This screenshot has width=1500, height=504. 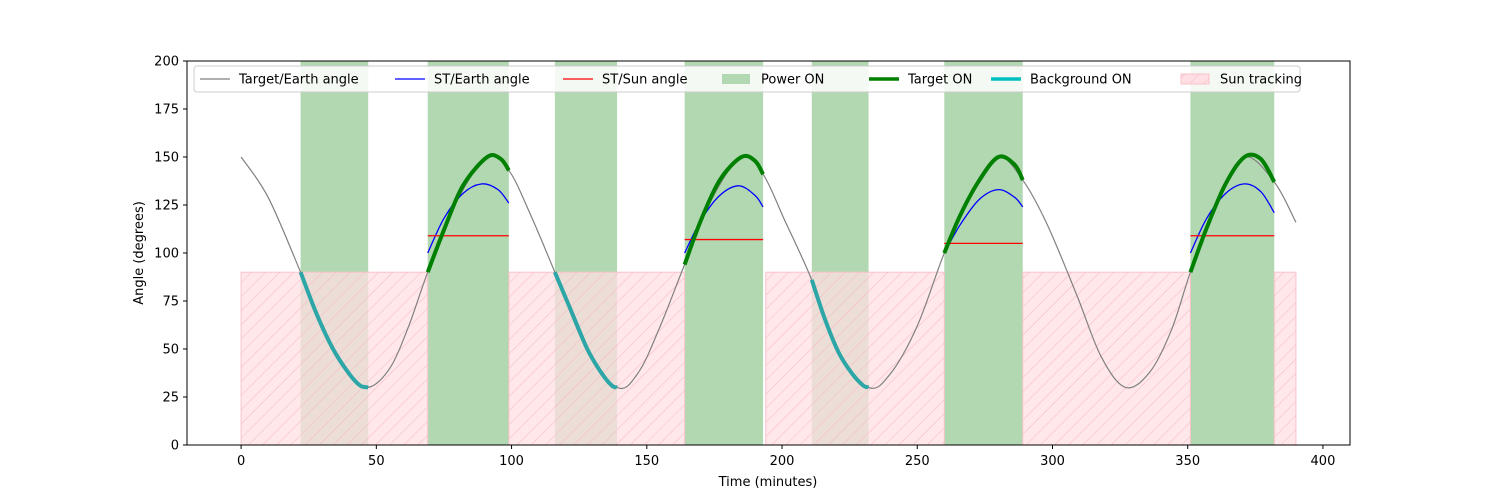 I want to click on y-axis: 0 25 50 75 100 125 150 175 200, so click(x=170, y=254).